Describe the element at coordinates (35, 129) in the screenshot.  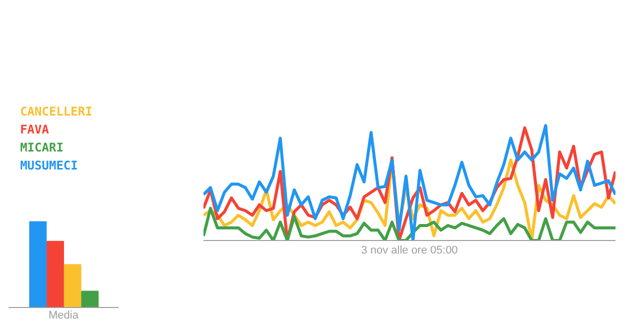
I see `text: FAVA` at that location.